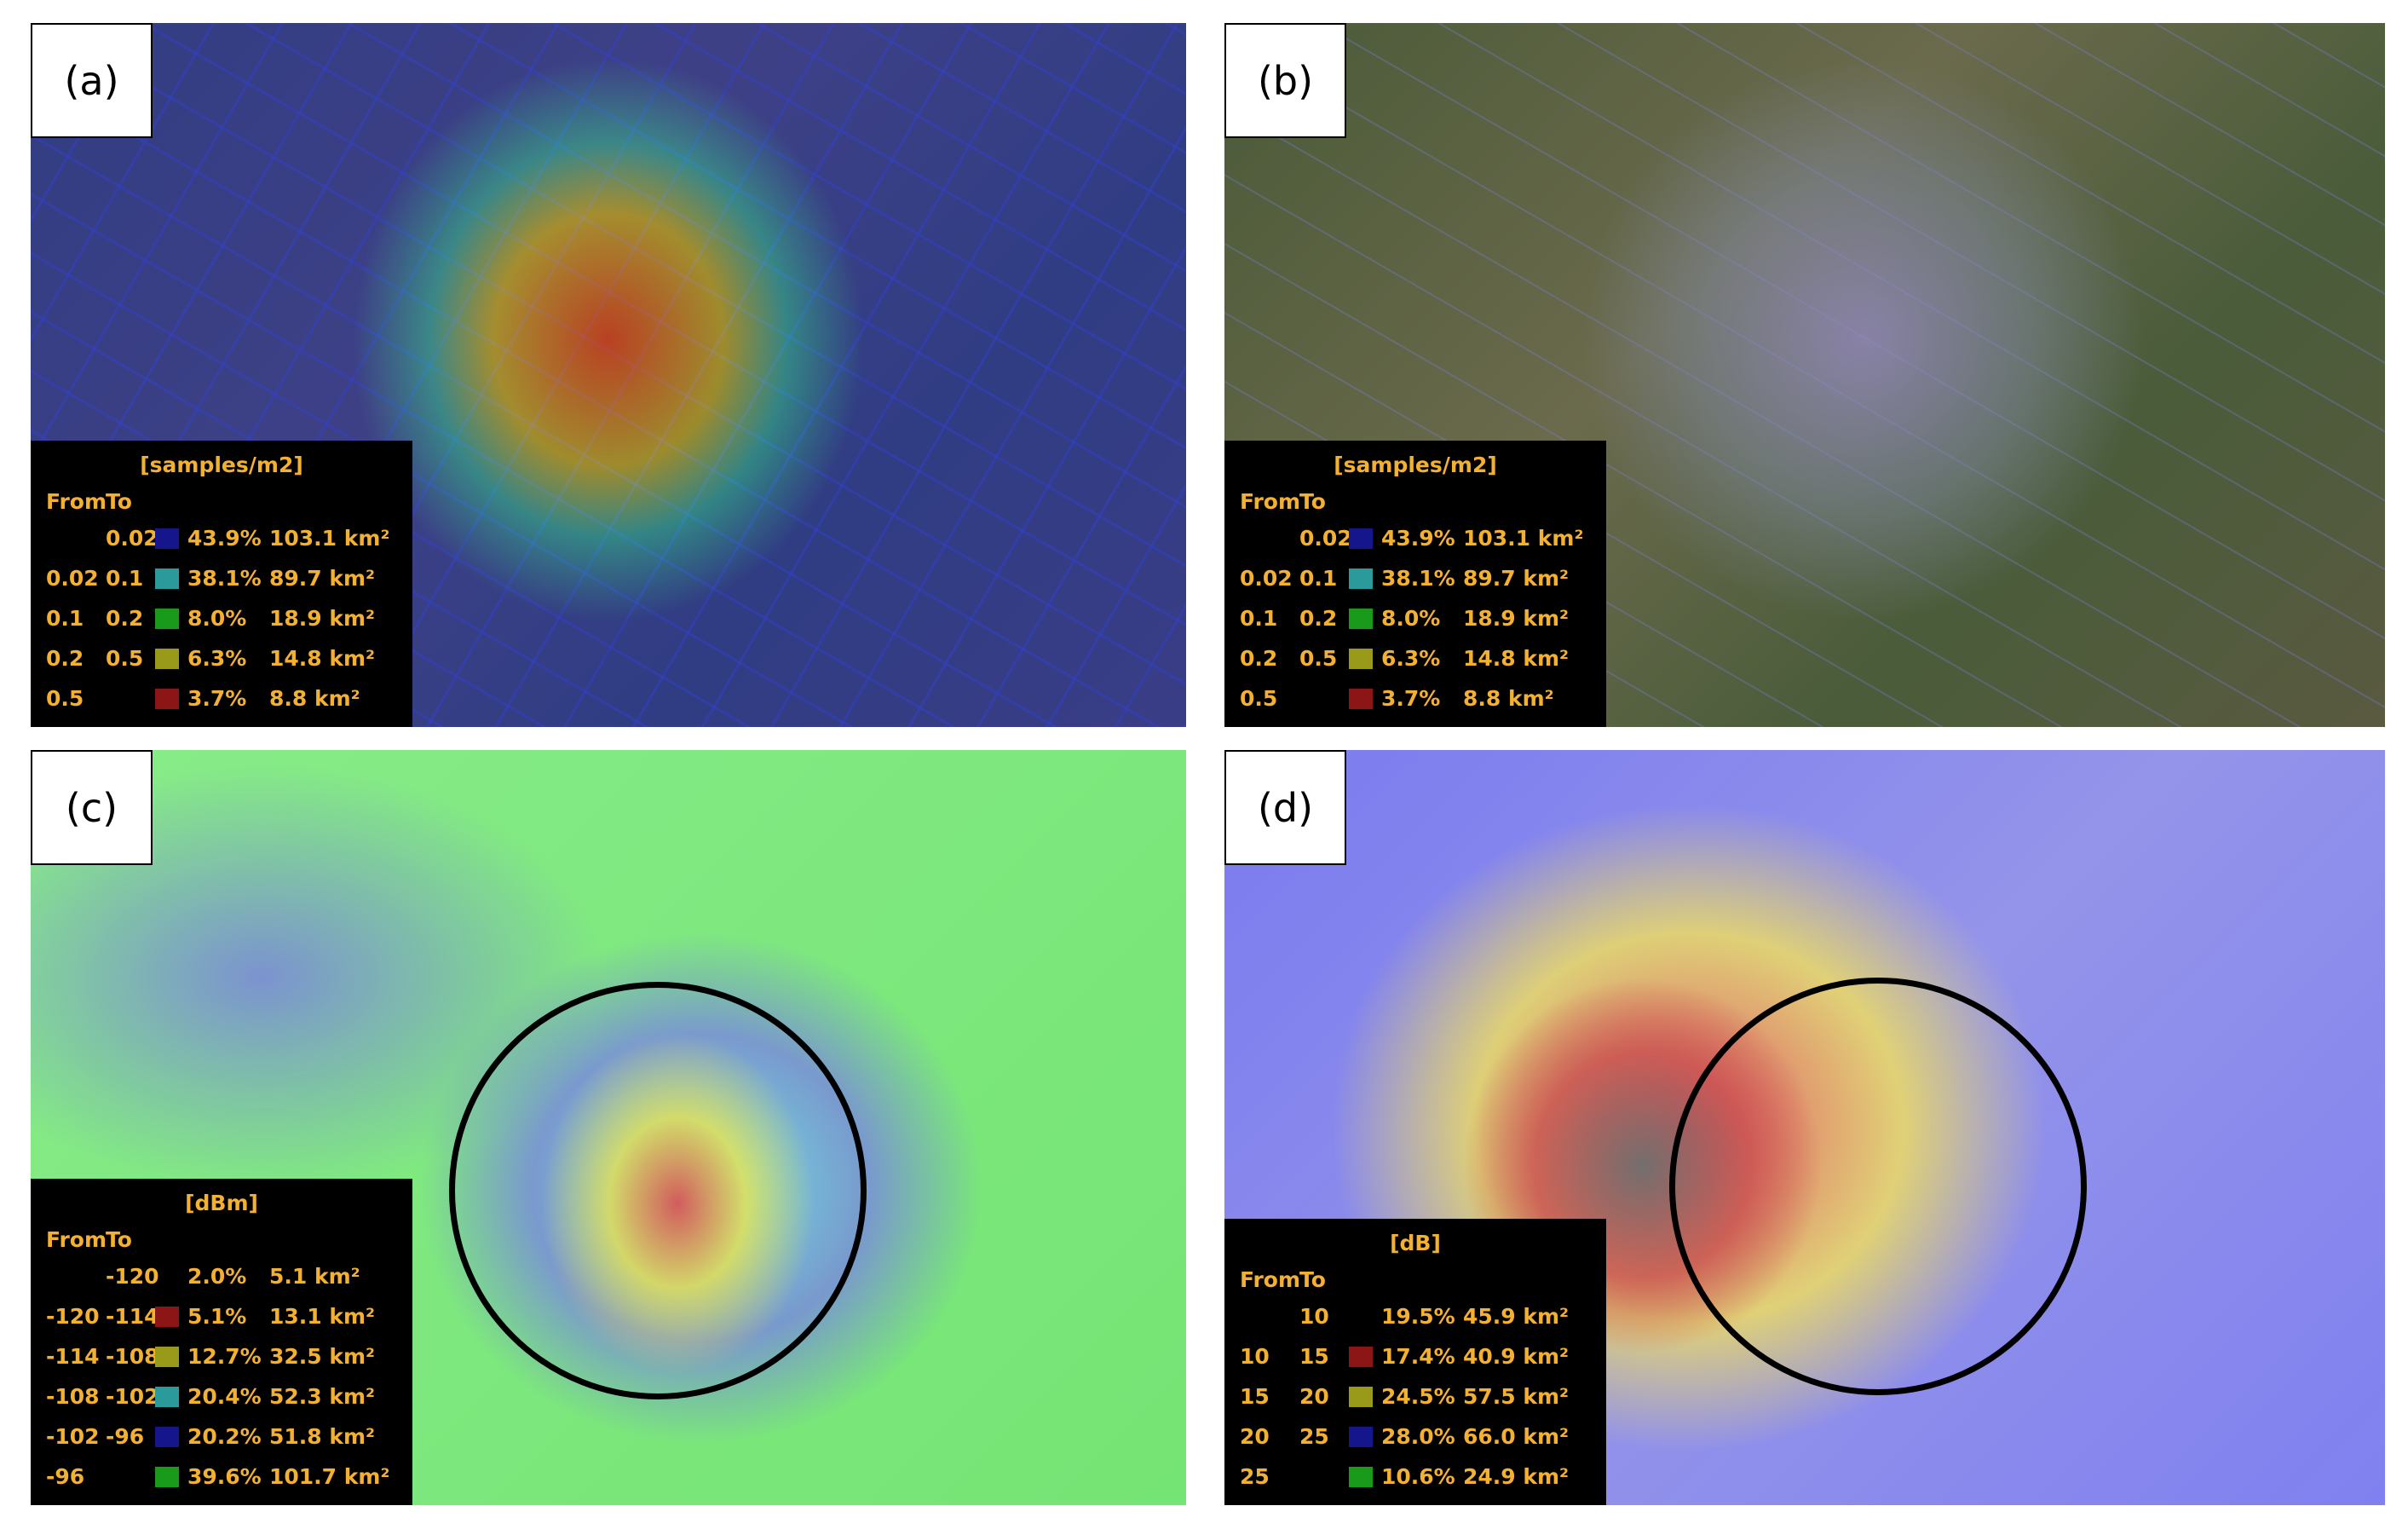  I want to click on area-value: 13.1 km², so click(322, 1316).